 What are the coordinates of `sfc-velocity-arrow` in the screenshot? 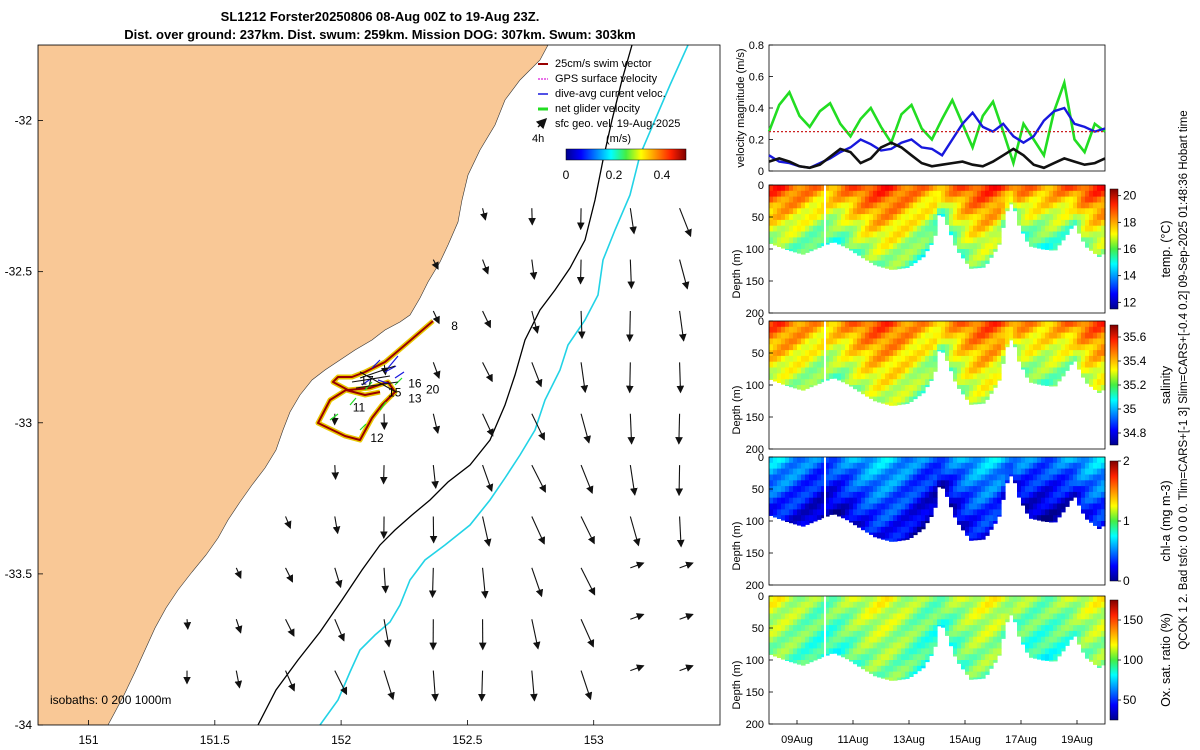 It's located at (485, 583).